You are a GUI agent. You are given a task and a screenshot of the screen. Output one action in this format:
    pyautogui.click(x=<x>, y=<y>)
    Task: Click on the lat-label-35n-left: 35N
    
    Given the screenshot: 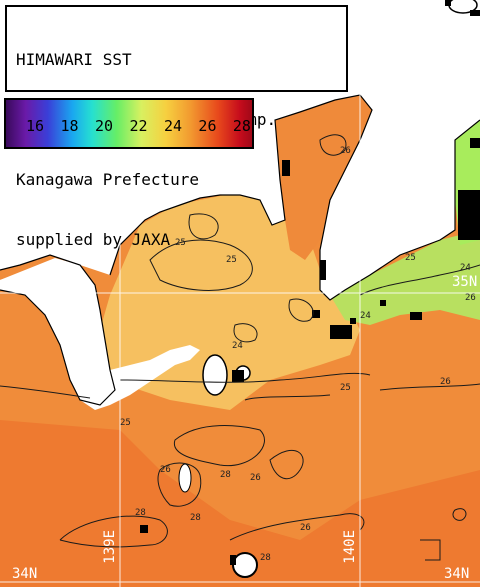 What is the action you would take?
    pyautogui.click(x=25, y=282)
    